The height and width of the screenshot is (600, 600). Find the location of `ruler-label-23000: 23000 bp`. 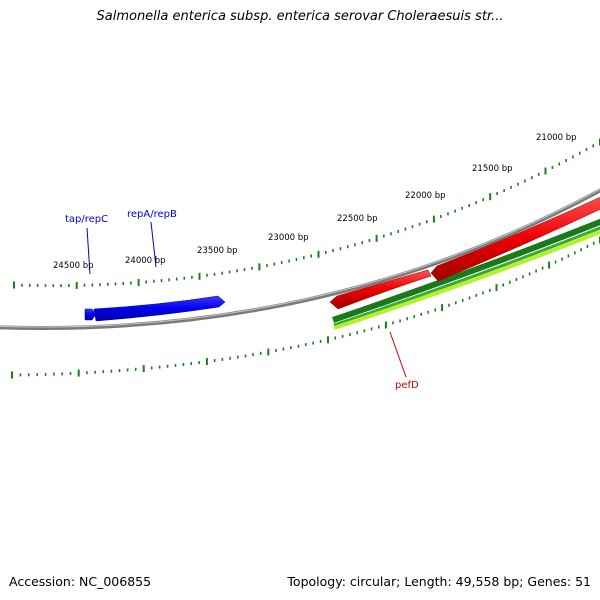

ruler-label-23000: 23000 bp is located at coordinates (288, 238).